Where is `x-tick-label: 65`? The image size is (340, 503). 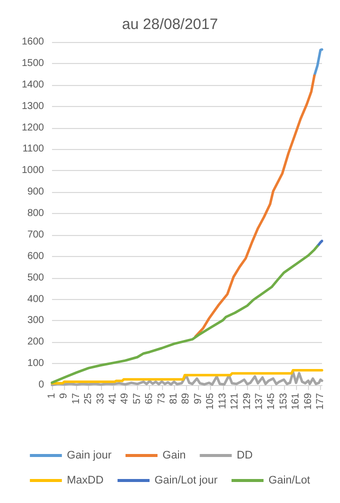
x-tick-label: 65 is located at coordinates (150, 398).